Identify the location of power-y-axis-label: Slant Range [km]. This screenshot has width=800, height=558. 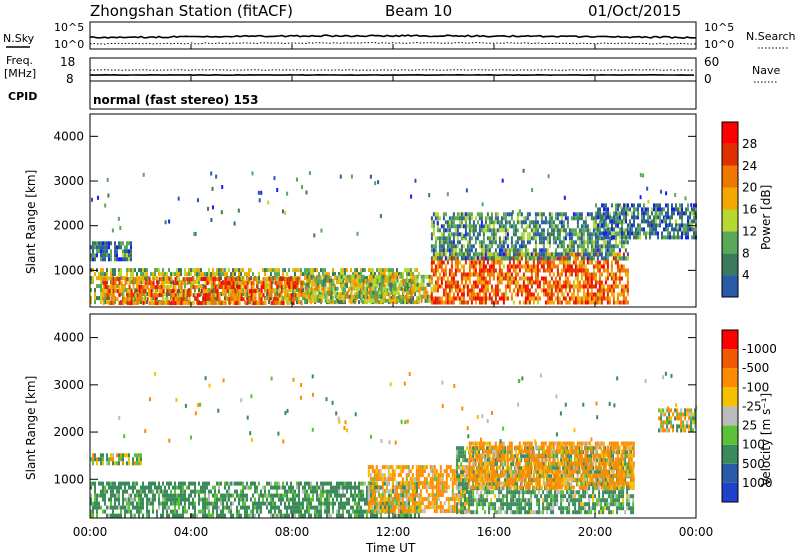
(31, 222).